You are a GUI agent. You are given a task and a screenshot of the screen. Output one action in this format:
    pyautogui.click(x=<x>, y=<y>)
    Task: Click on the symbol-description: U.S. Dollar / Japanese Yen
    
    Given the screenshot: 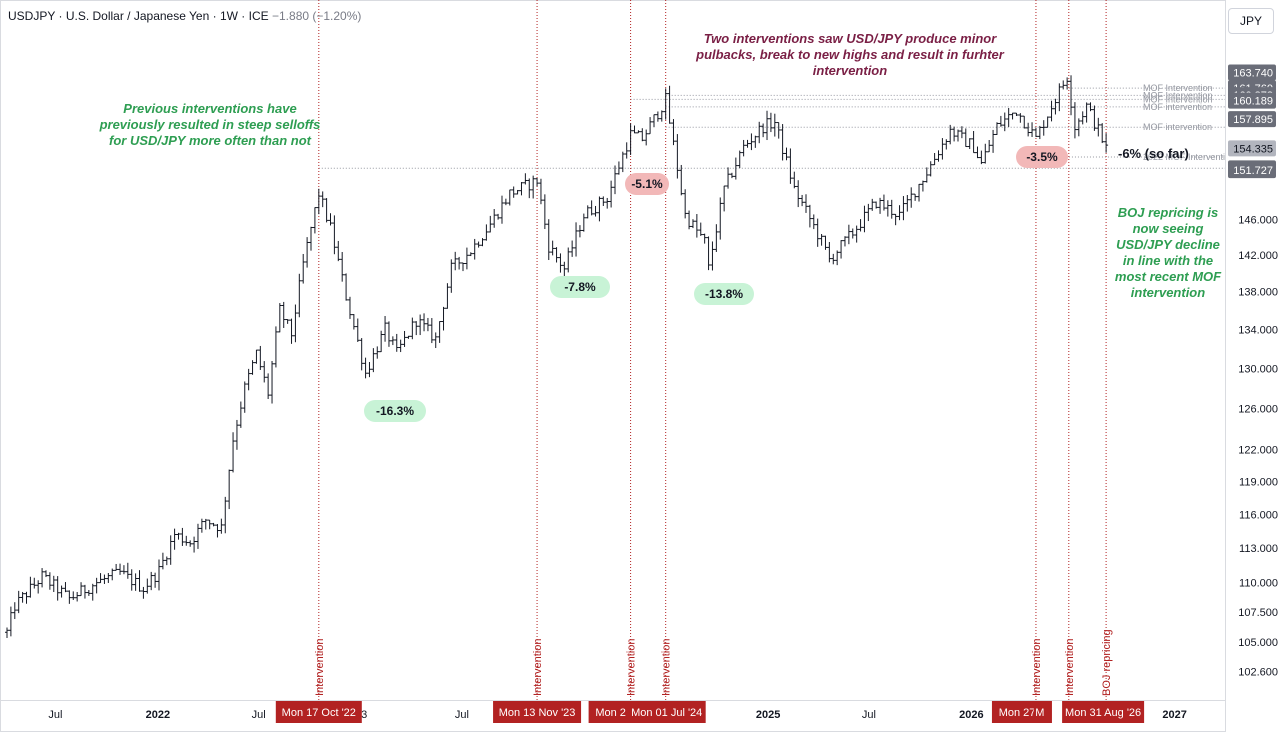 What is the action you would take?
    pyautogui.click(x=137, y=16)
    